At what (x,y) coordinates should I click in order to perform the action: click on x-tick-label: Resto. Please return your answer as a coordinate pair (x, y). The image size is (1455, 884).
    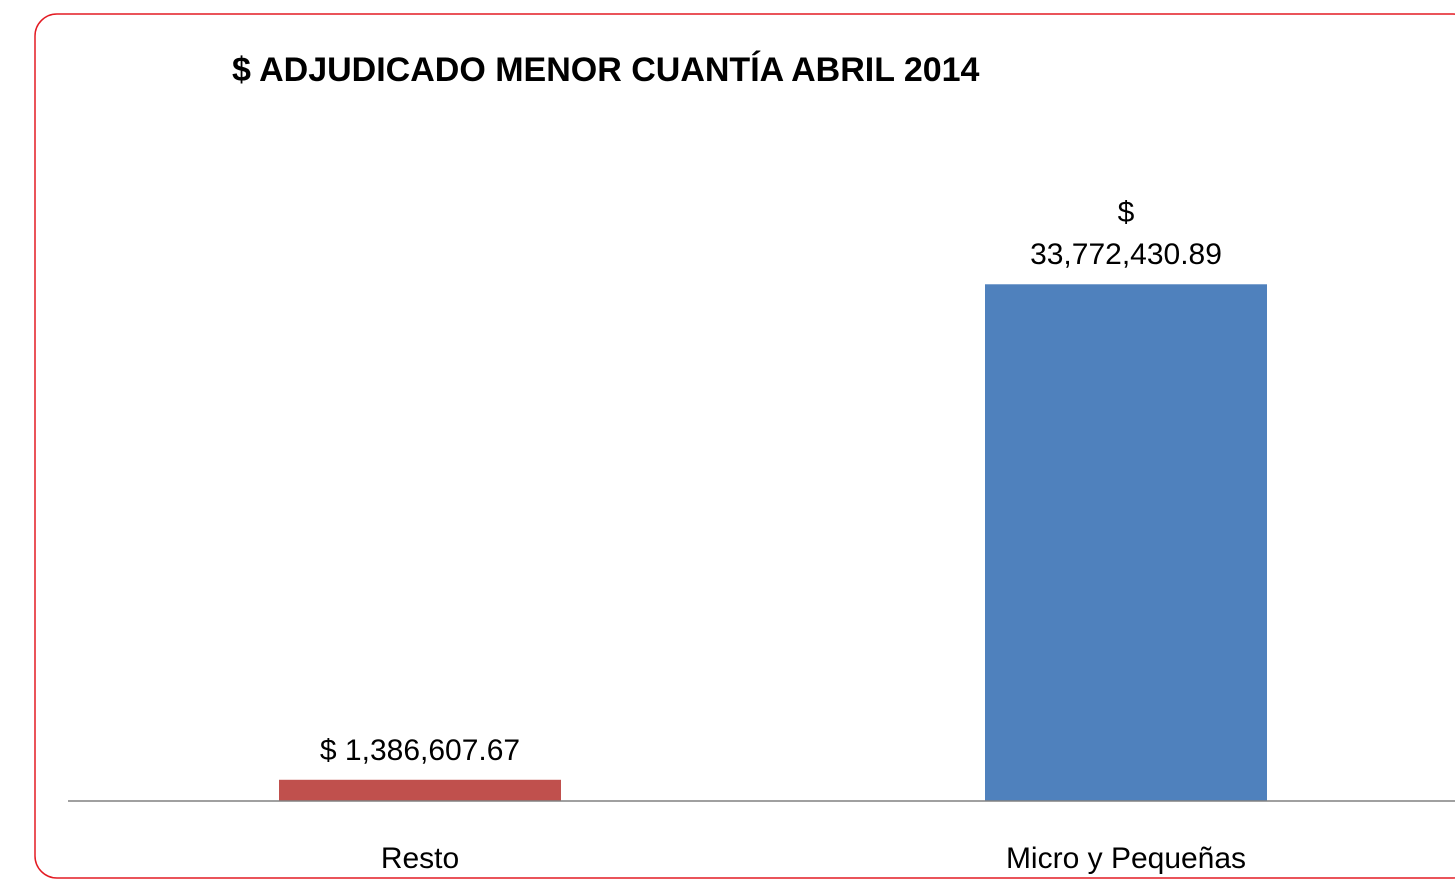
    Looking at the image, I should click on (420, 858).